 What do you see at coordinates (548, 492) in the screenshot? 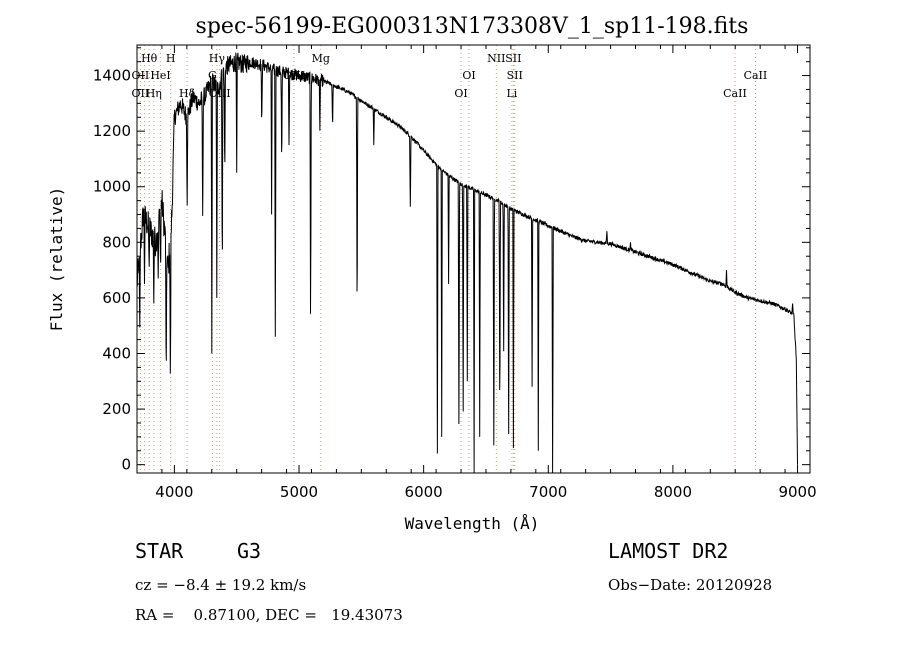
I see `x-tick-label: 7000` at bounding box center [548, 492].